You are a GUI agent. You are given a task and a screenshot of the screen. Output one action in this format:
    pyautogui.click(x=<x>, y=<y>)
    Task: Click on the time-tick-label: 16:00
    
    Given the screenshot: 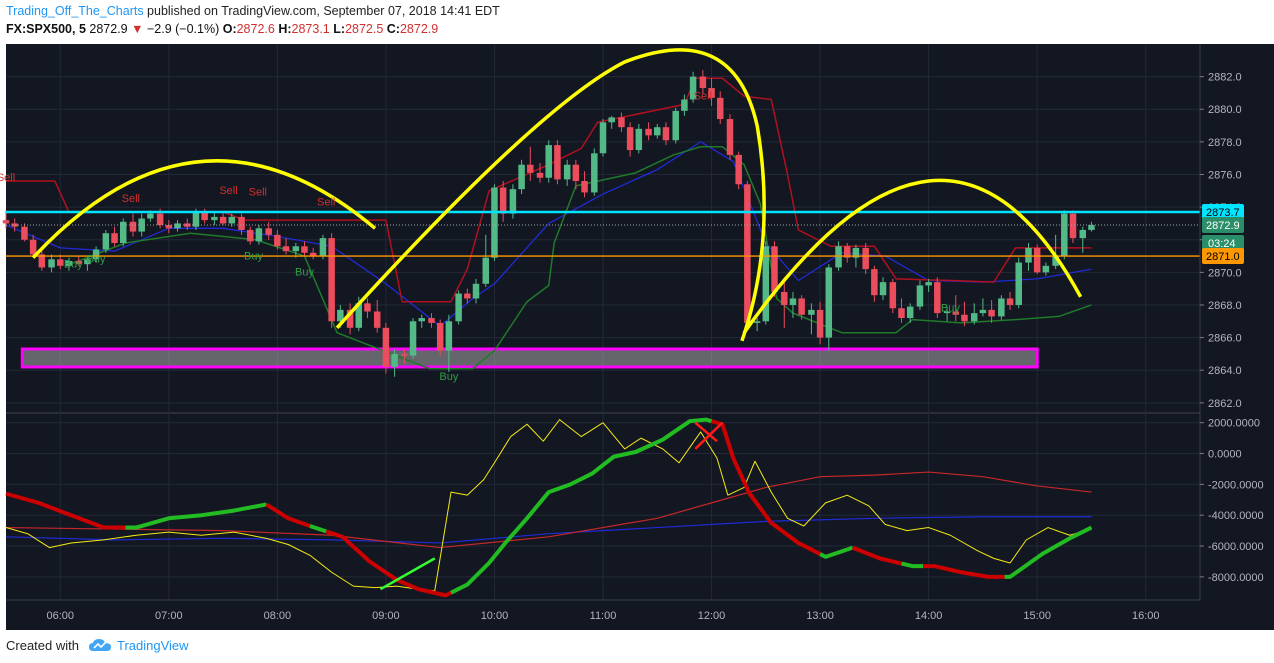 What is the action you would take?
    pyautogui.click(x=1146, y=616)
    